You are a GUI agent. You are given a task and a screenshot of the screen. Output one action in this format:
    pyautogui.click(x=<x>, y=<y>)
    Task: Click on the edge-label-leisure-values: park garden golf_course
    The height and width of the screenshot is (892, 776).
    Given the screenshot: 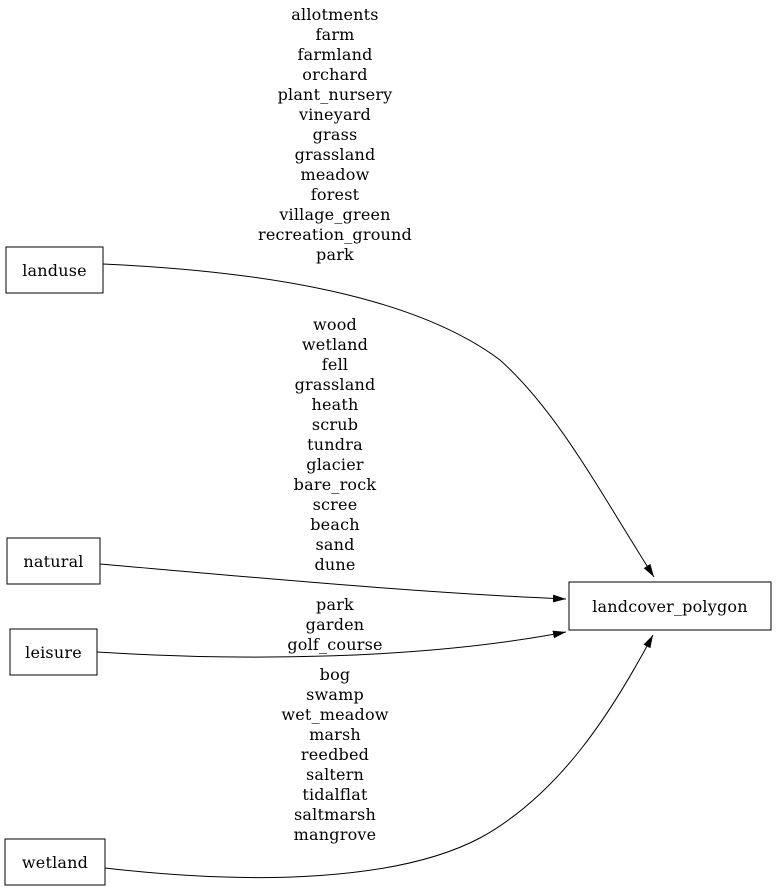 What is the action you would take?
    pyautogui.click(x=334, y=624)
    